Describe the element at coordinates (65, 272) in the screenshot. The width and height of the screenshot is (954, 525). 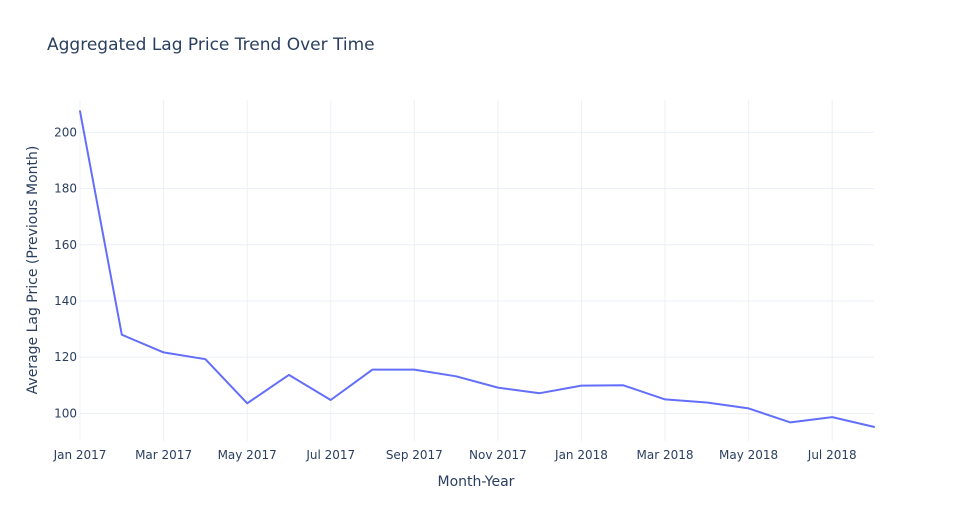
I see `y-tick-labels: 100 120 140 160 180 200` at that location.